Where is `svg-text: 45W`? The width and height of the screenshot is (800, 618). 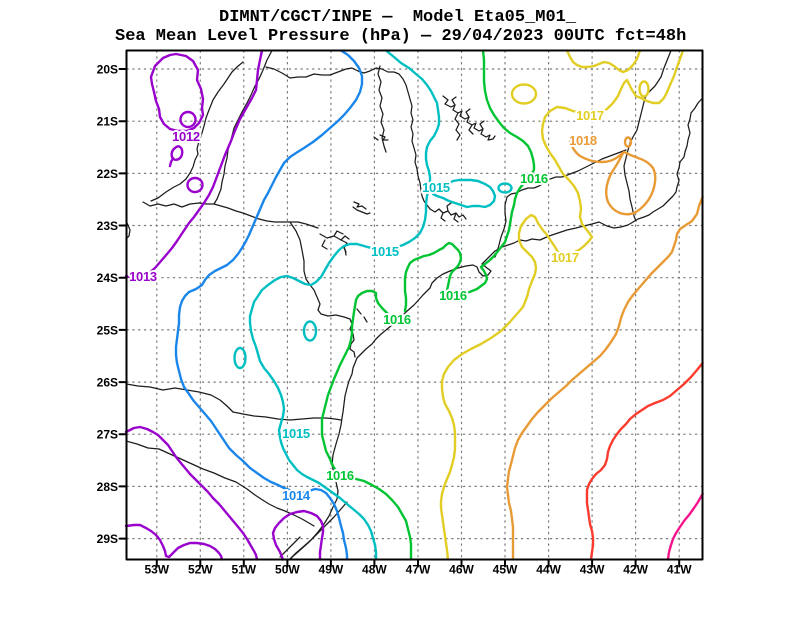 svg-text: 45W is located at coordinates (505, 570).